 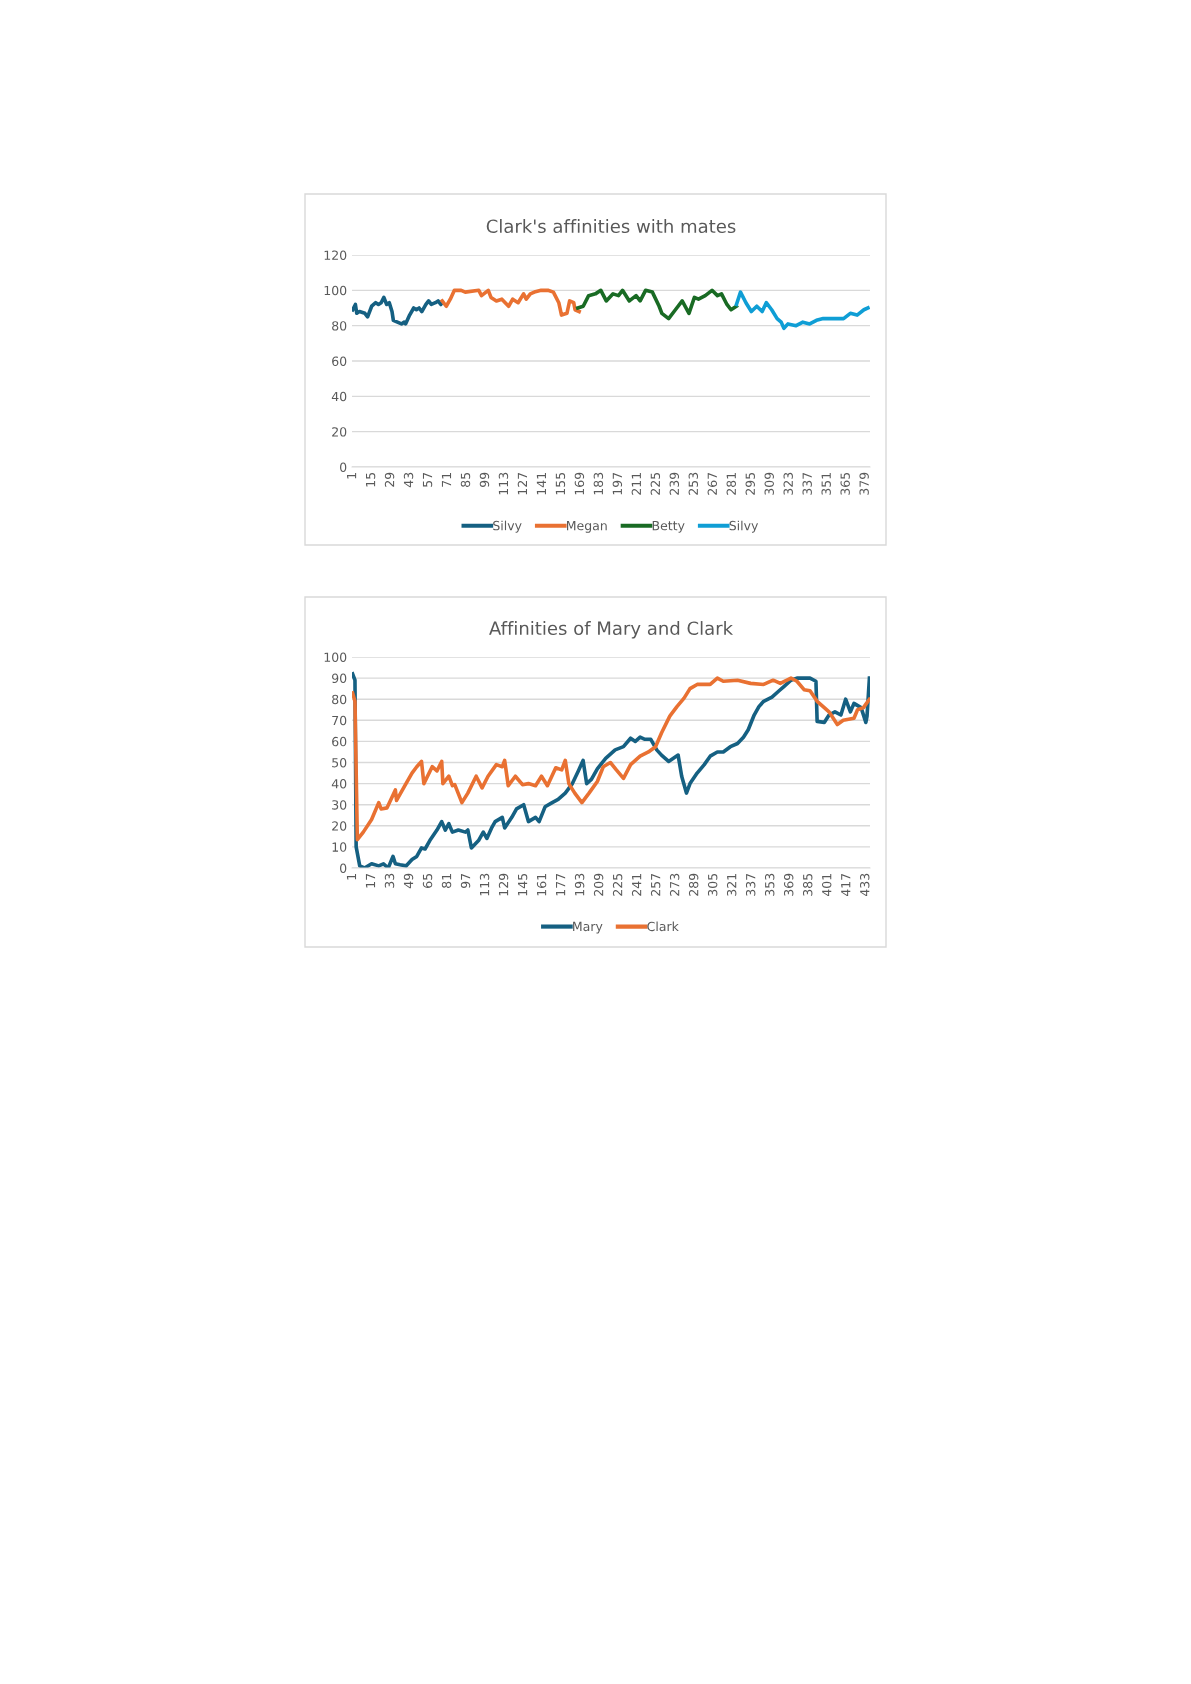 I want to click on x-tick-label: 257, so click(x=655, y=884).